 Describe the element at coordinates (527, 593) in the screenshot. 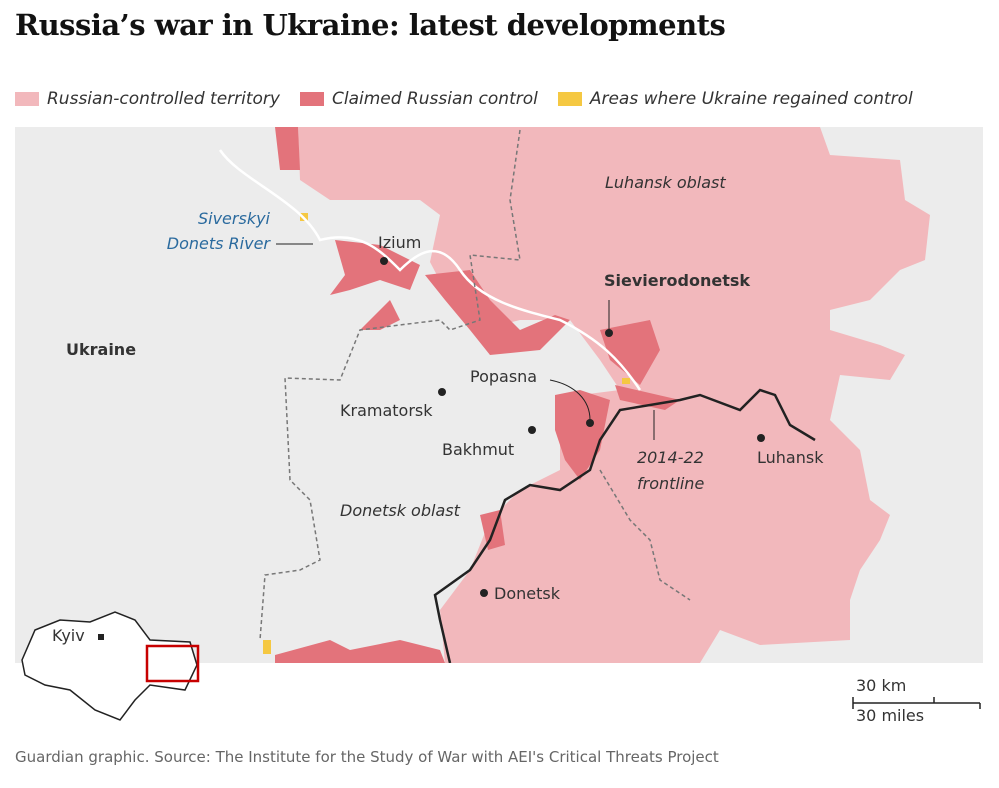

I see `map-label: Donetsk` at that location.